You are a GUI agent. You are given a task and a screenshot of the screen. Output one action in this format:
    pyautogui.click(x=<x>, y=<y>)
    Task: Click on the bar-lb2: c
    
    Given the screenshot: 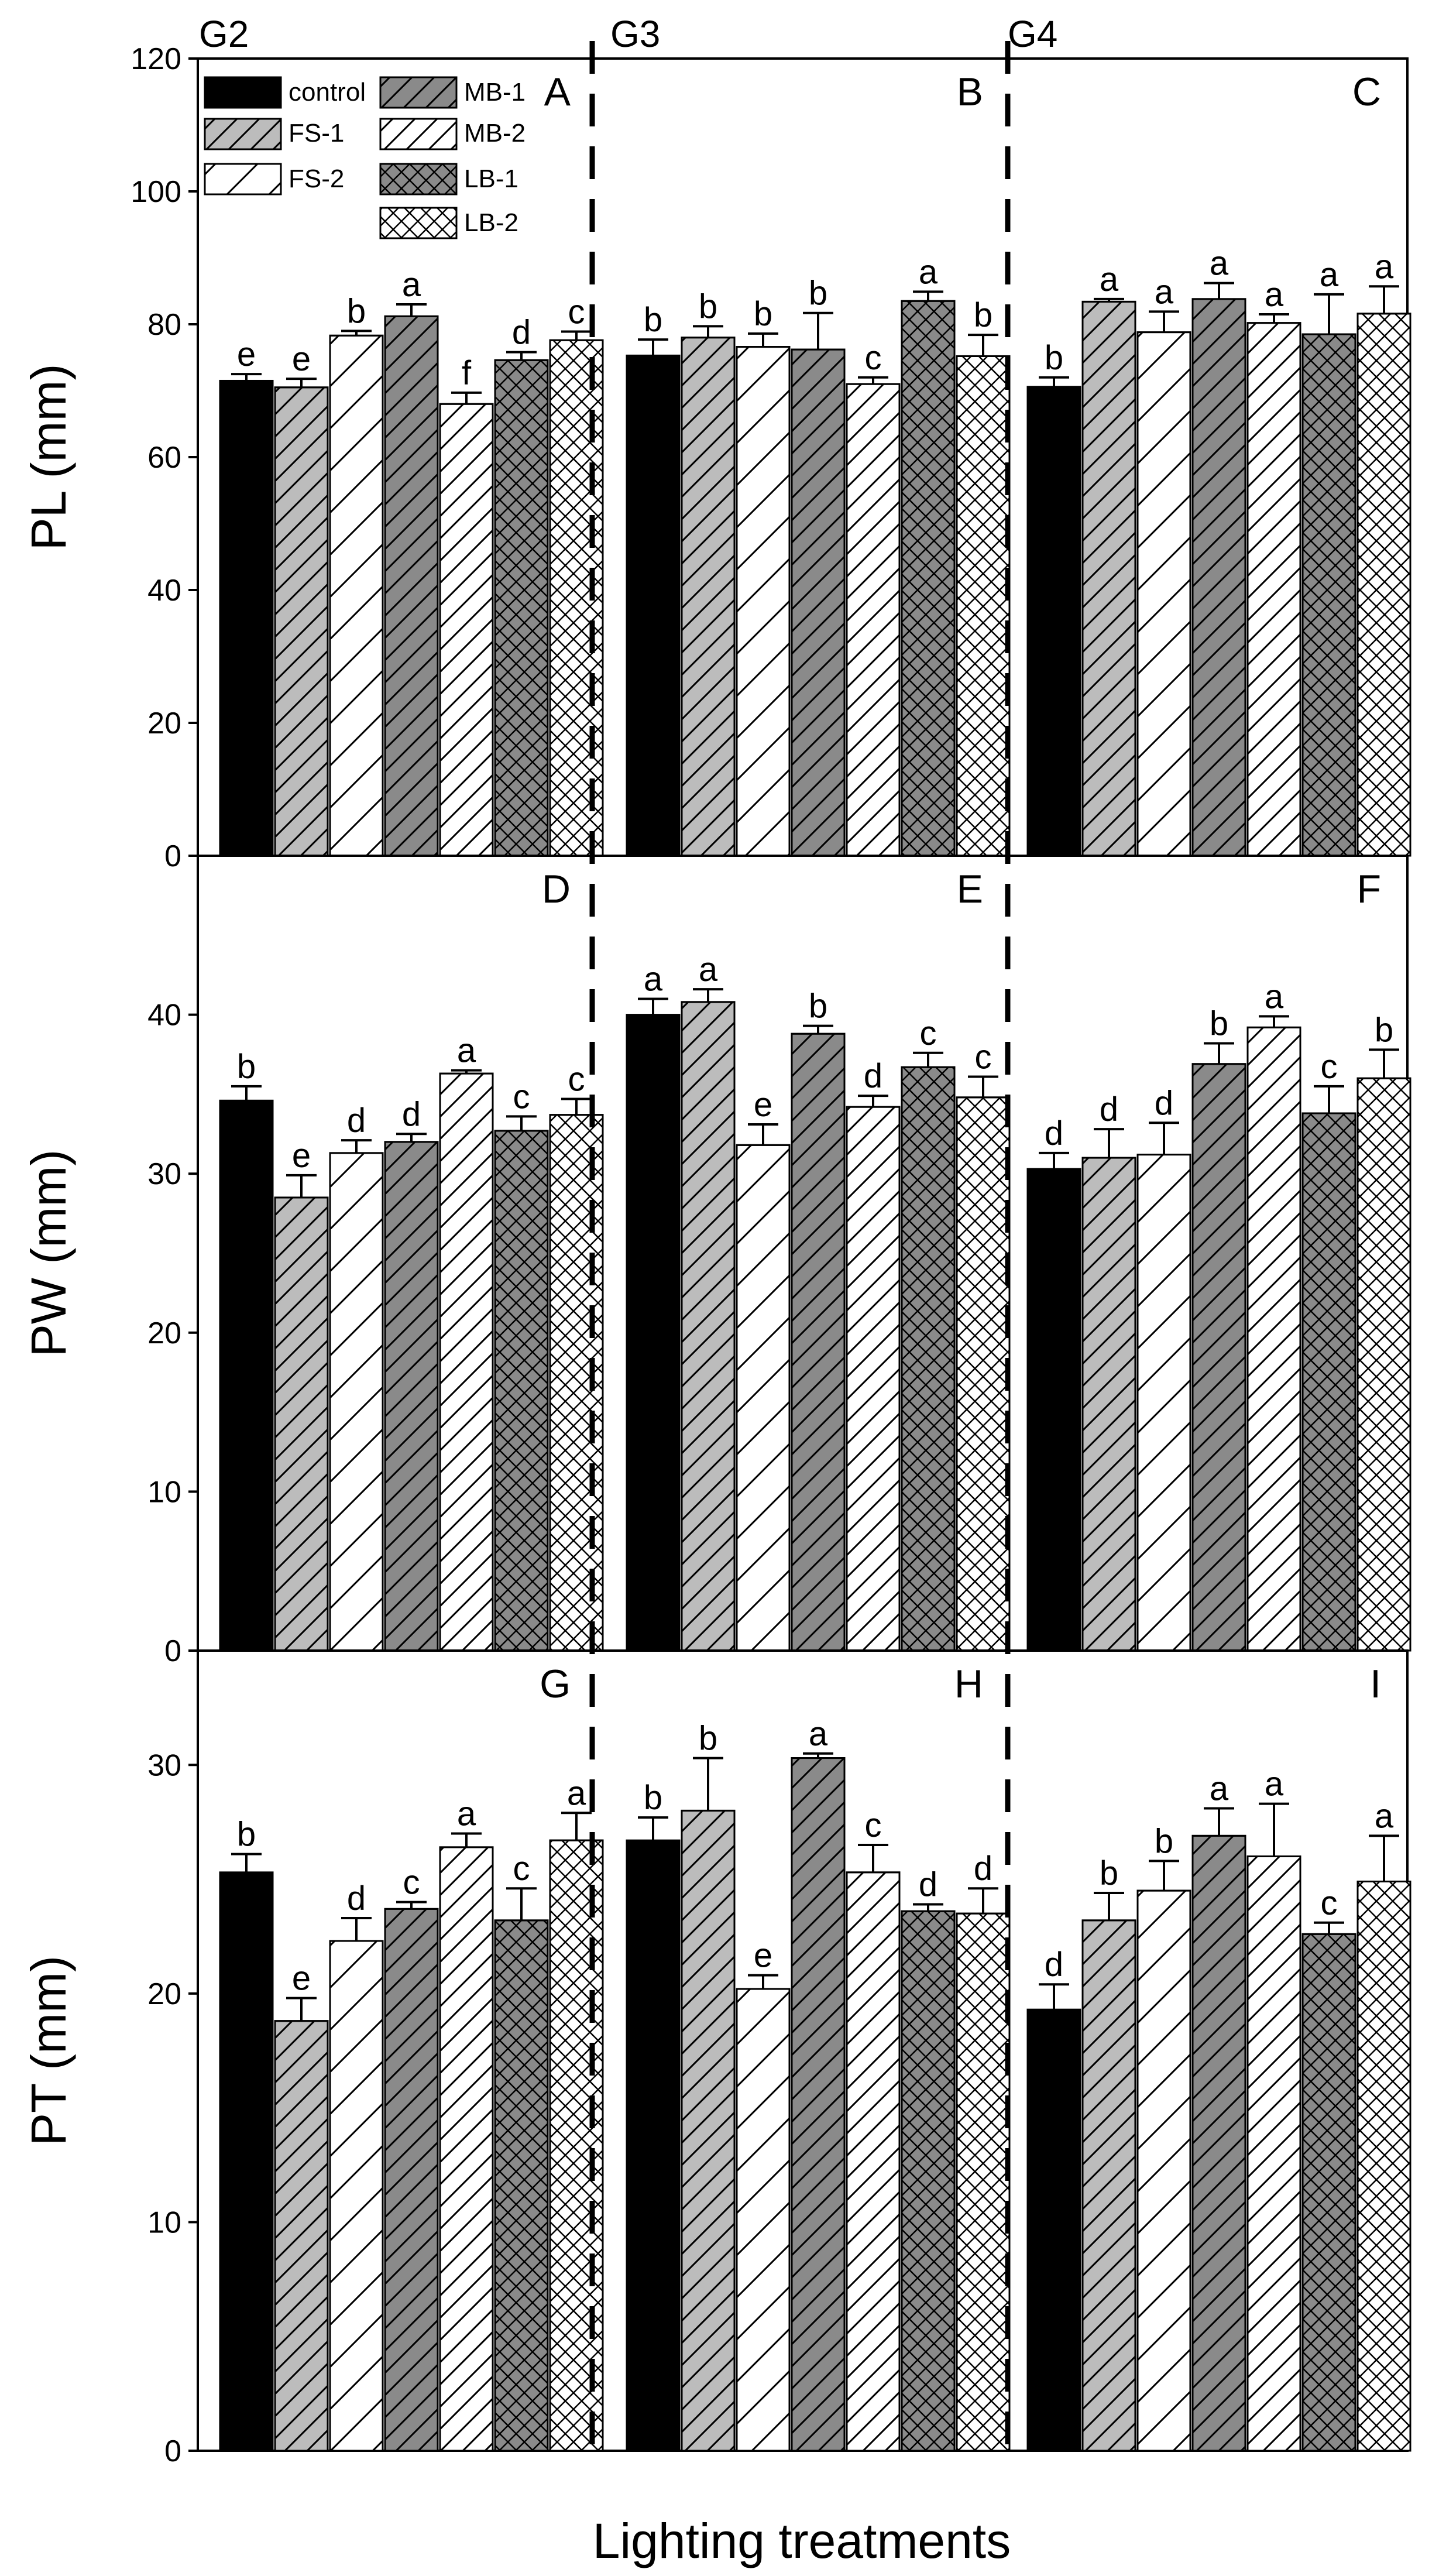 What is the action you would take?
    pyautogui.click(x=983, y=1345)
    